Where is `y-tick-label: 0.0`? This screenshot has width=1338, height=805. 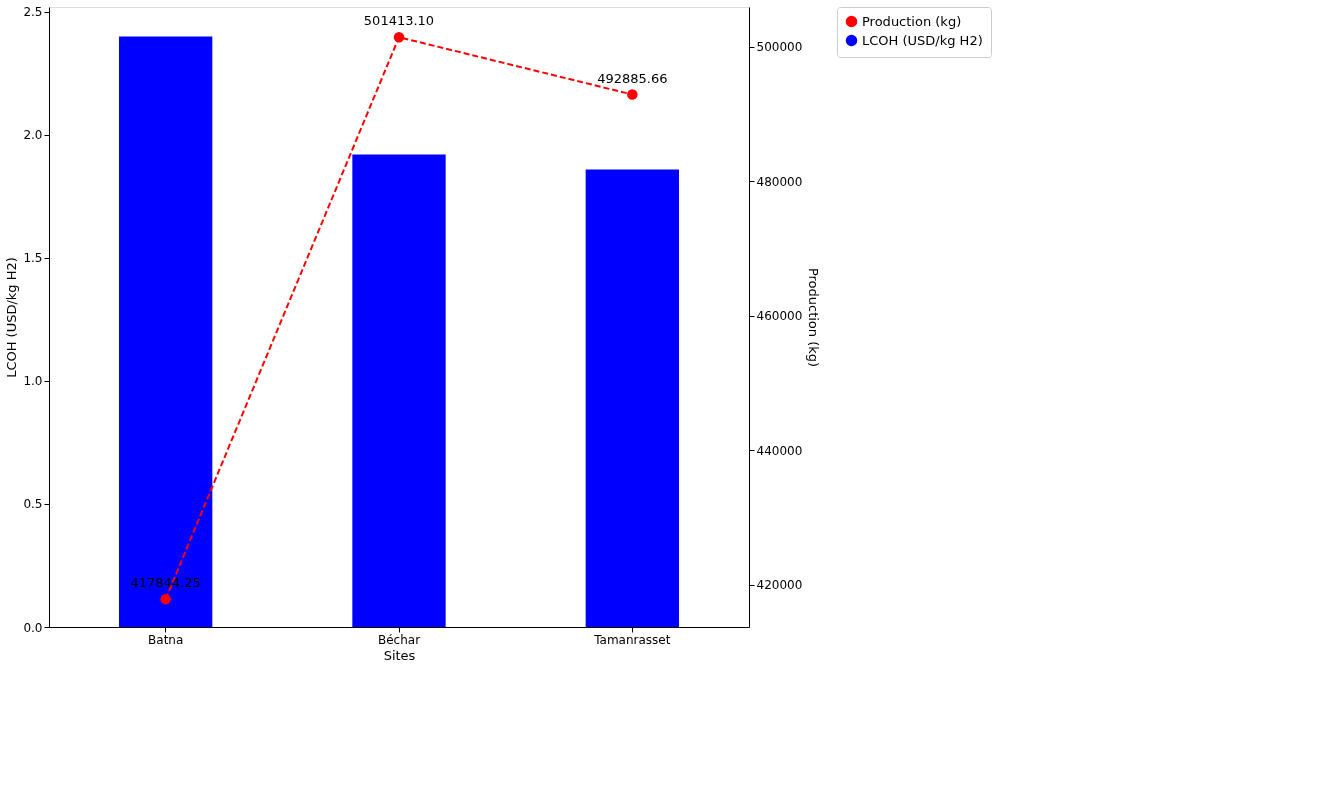 y-tick-label: 0.0 is located at coordinates (33, 627).